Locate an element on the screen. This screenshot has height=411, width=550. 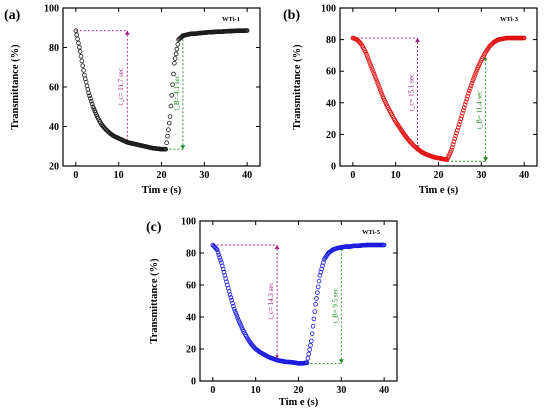
panel-label: (c) is located at coordinates (154, 227).